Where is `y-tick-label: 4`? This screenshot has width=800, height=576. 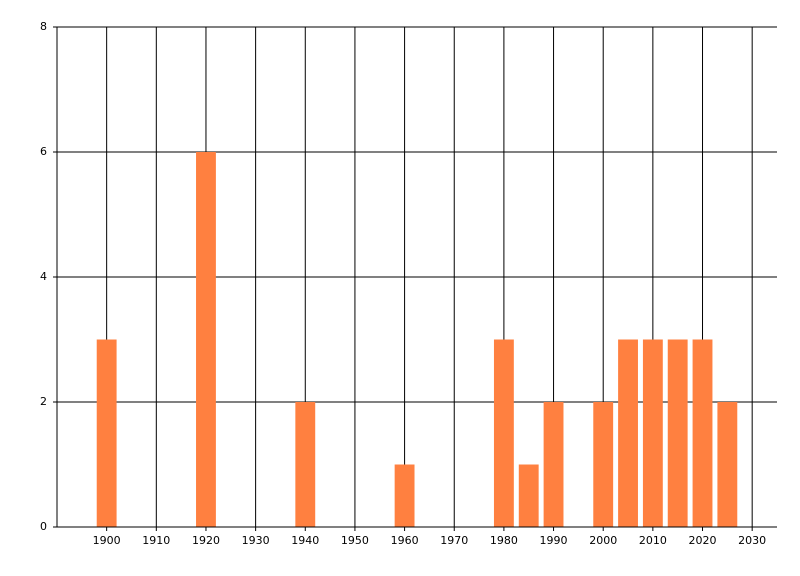 y-tick-label: 4 is located at coordinates (43, 276).